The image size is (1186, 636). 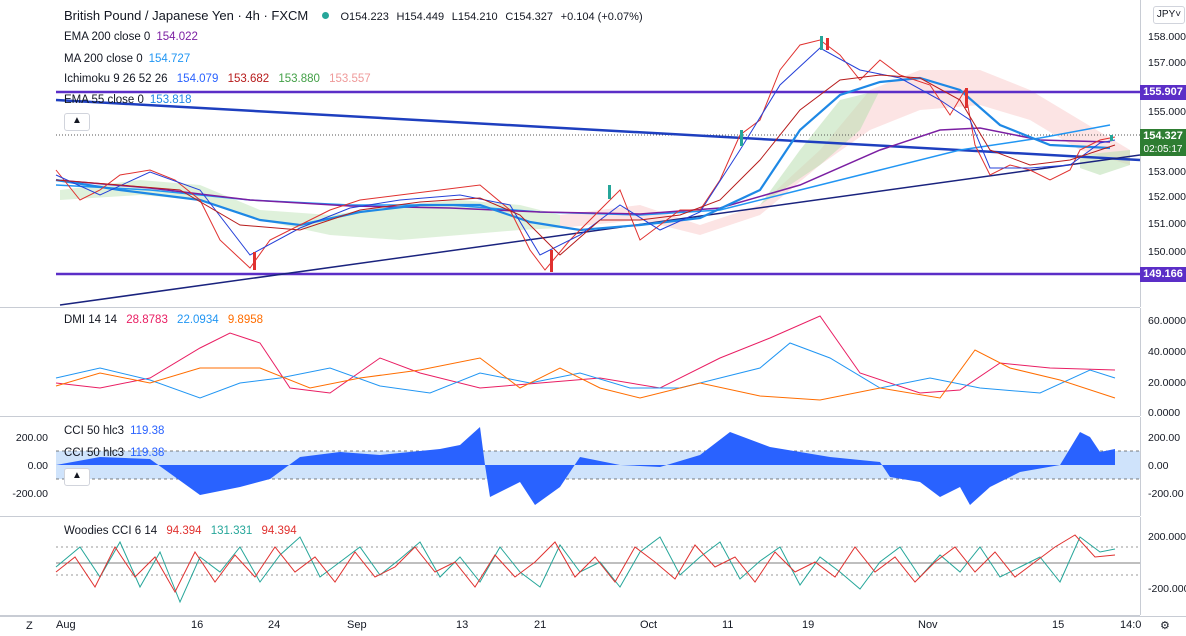 What do you see at coordinates (1163, 274) in the screenshot?
I see `support-price-tag: 149.166` at bounding box center [1163, 274].